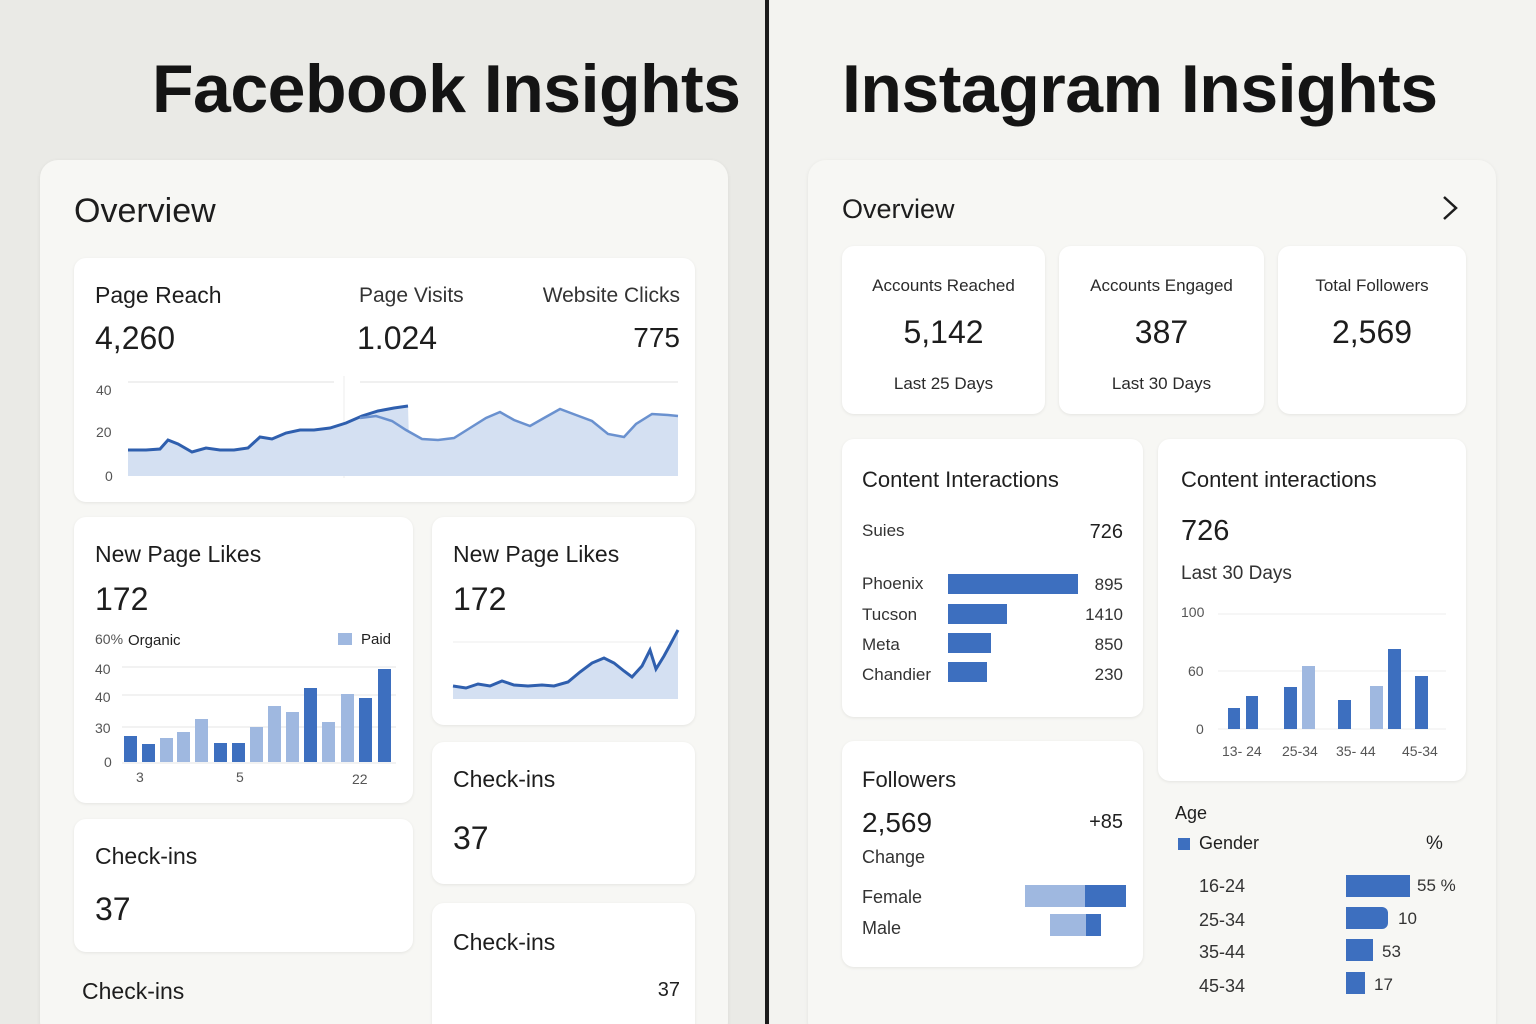 This screenshot has height=1024, width=1536. What do you see at coordinates (1356, 751) in the screenshot?
I see `interactions-xtick-3: 35- 44` at bounding box center [1356, 751].